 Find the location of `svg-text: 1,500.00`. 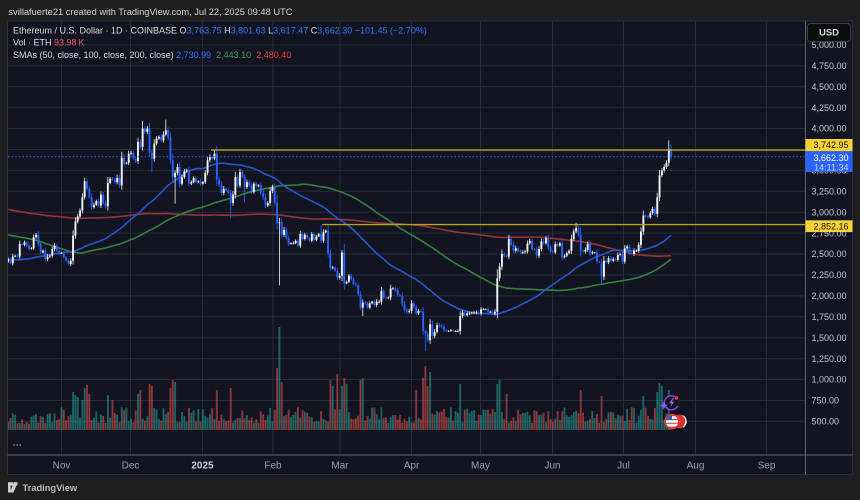

svg-text: 1,500.00 is located at coordinates (829, 338).